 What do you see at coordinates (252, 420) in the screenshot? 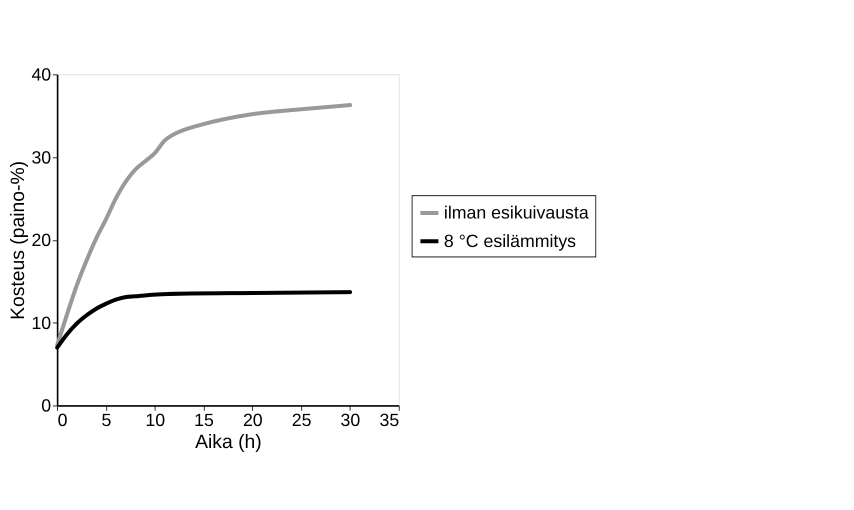
I see `x-tick-label: 20` at bounding box center [252, 420].